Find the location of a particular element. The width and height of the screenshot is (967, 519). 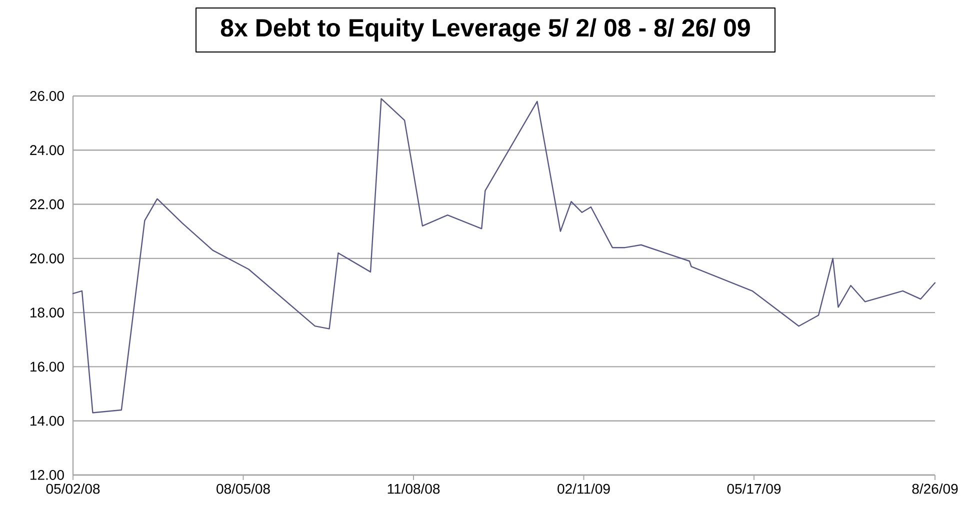

y-tick-label: 20.00 is located at coordinates (47, 258).